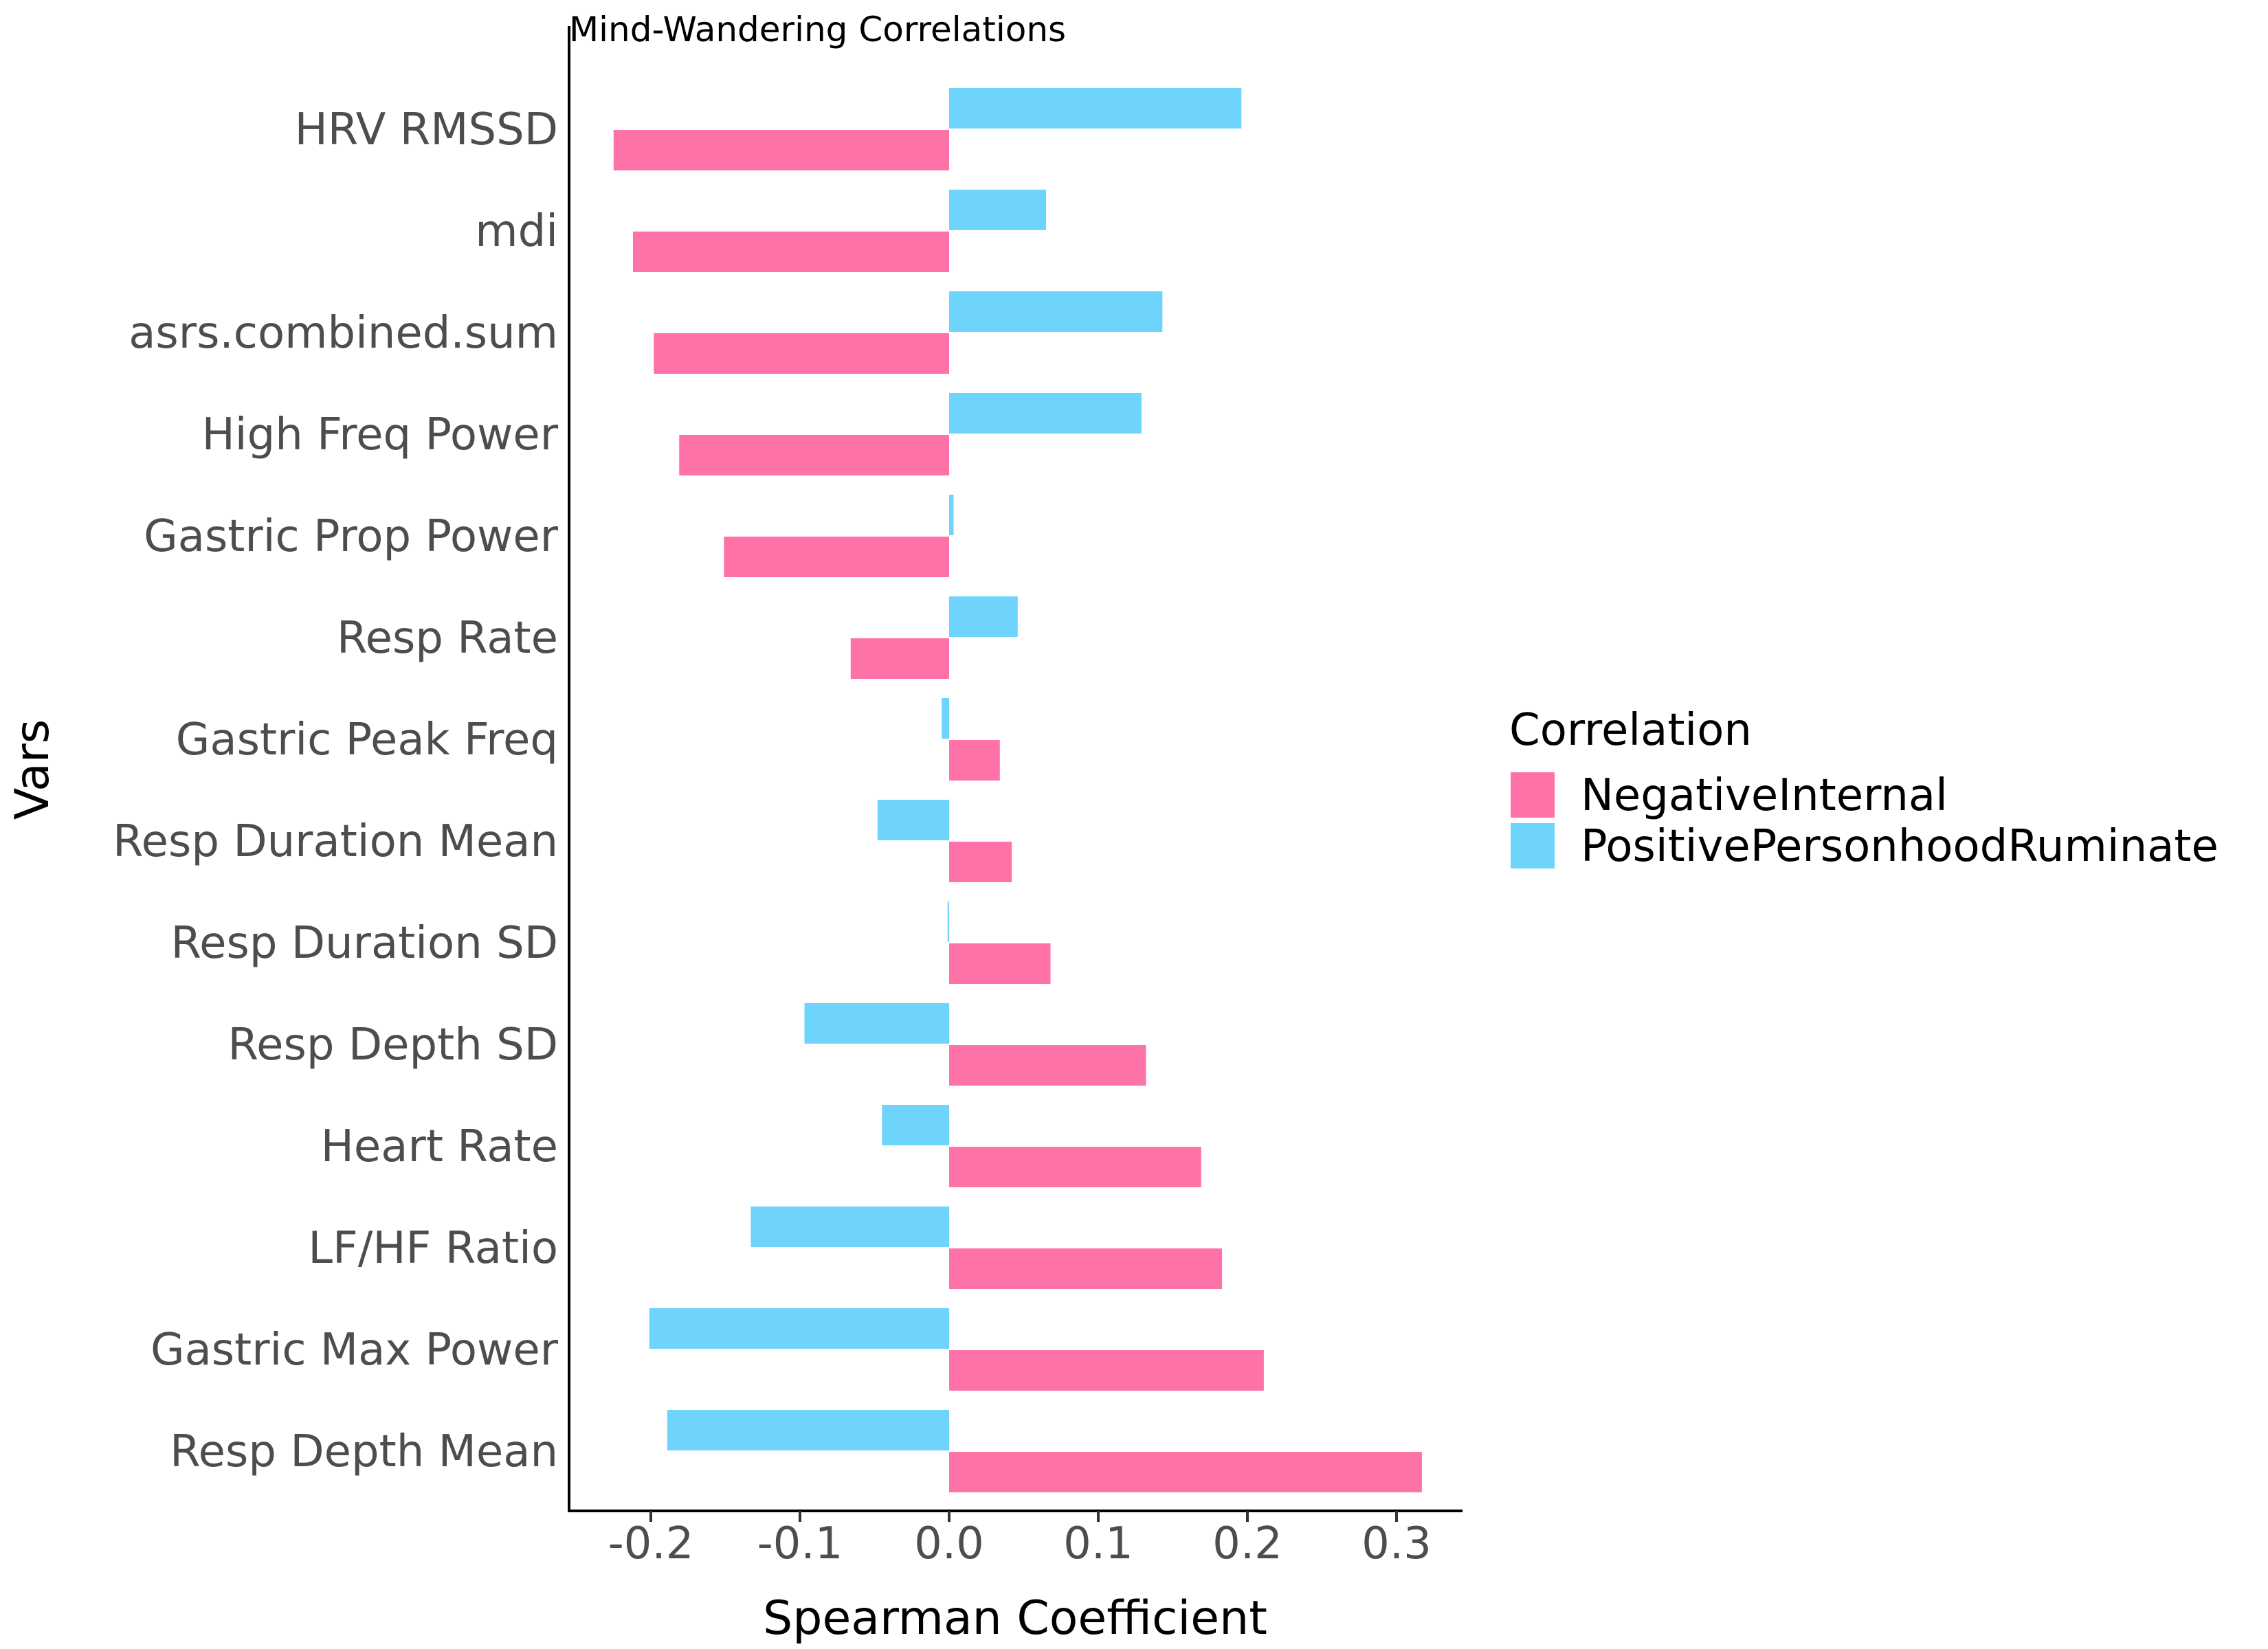  What do you see at coordinates (351, 536) in the screenshot?
I see `category-label-4: Gastric Prop Power` at bounding box center [351, 536].